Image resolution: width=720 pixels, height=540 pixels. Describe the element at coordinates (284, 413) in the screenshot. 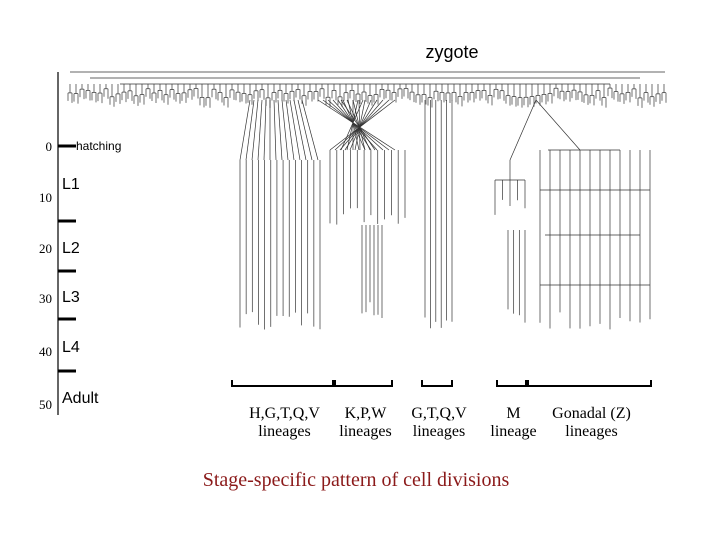

I see `group-name: H,G,T,Q,V` at that location.